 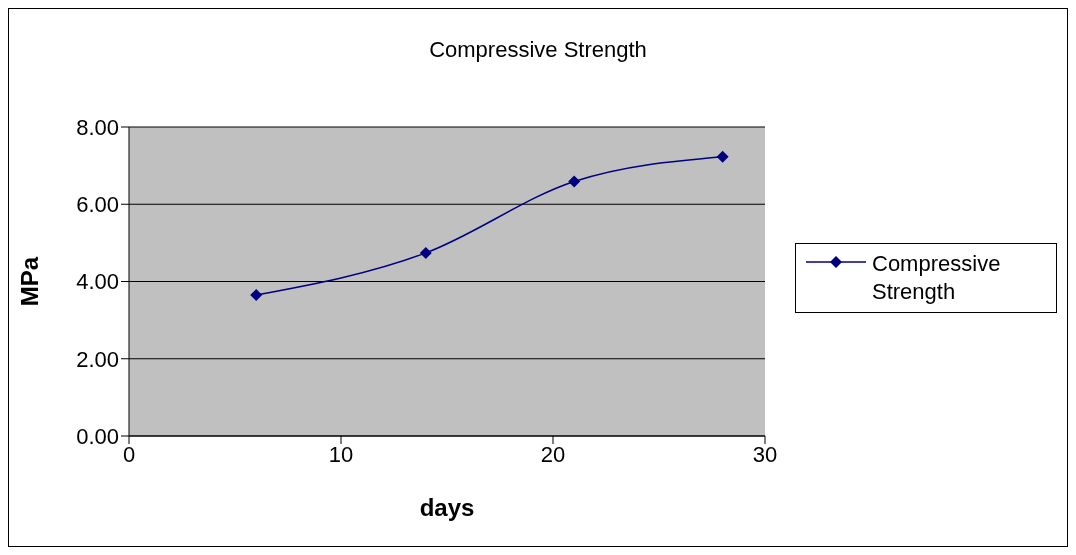 What do you see at coordinates (765, 454) in the screenshot?
I see `x-tick-label: 30` at bounding box center [765, 454].